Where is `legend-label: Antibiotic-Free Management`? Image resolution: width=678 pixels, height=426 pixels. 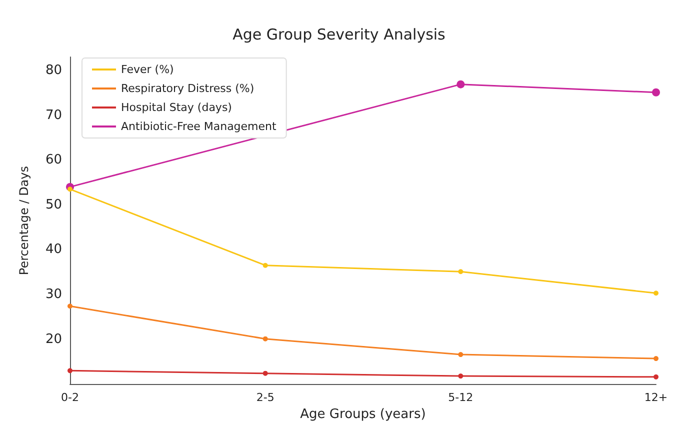 legend-label: Antibiotic-Free Management is located at coordinates (199, 126).